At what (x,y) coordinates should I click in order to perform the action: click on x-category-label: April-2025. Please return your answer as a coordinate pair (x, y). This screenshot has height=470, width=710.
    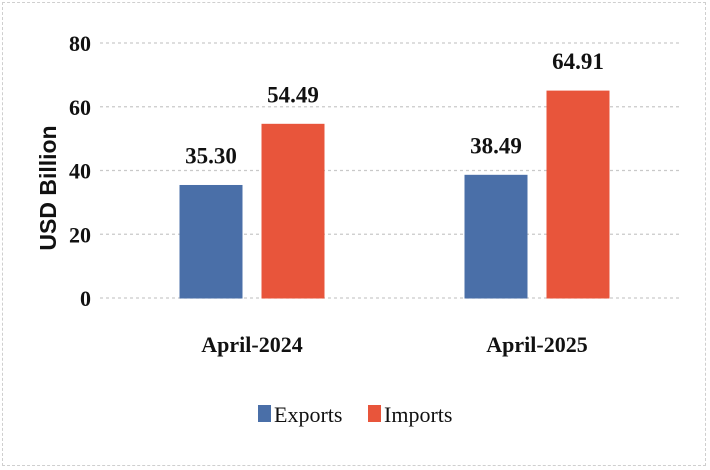
    Looking at the image, I should click on (536, 344).